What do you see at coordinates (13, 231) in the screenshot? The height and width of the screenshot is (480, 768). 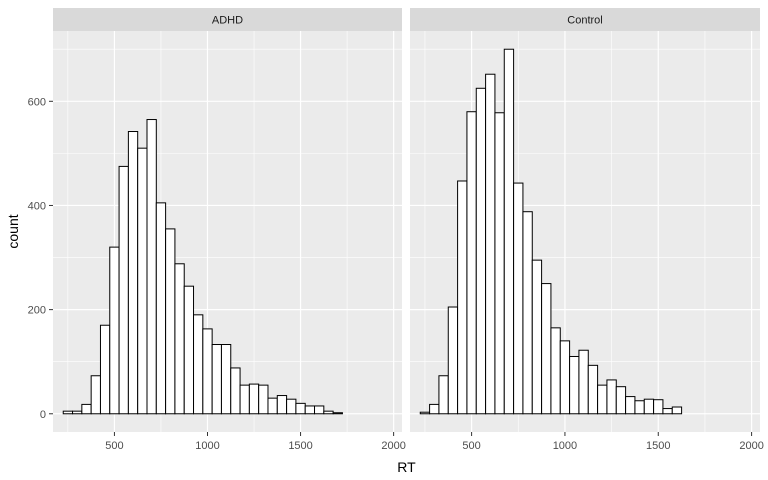 I see `y-axis-title: count` at bounding box center [13, 231].